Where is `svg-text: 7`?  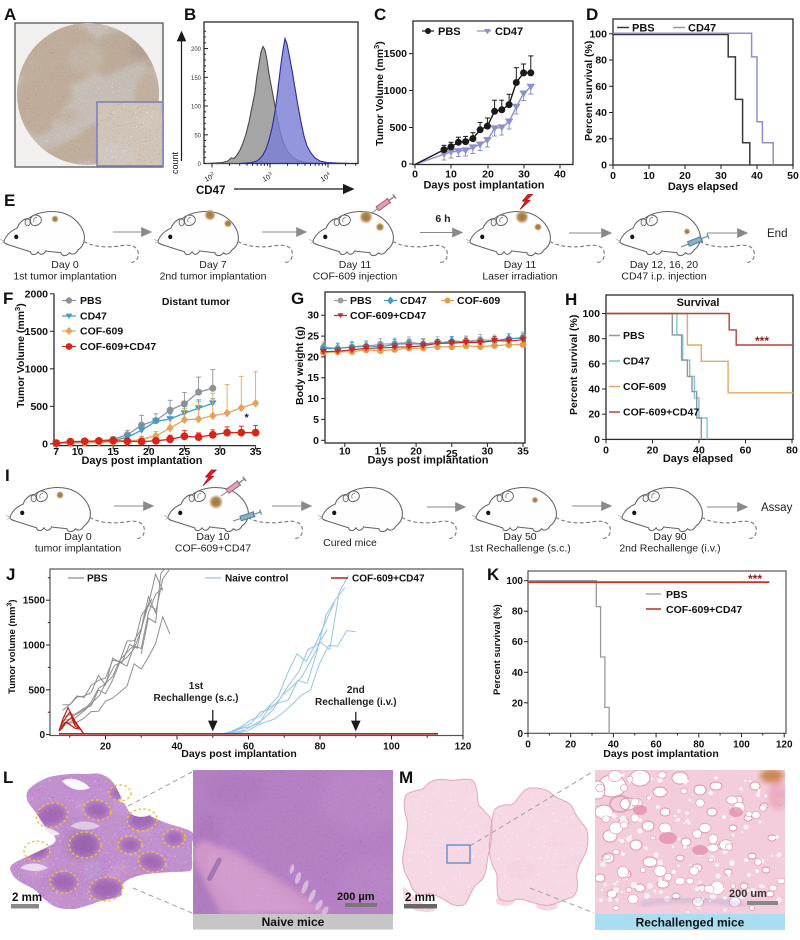 svg-text: 7 is located at coordinates (56, 452).